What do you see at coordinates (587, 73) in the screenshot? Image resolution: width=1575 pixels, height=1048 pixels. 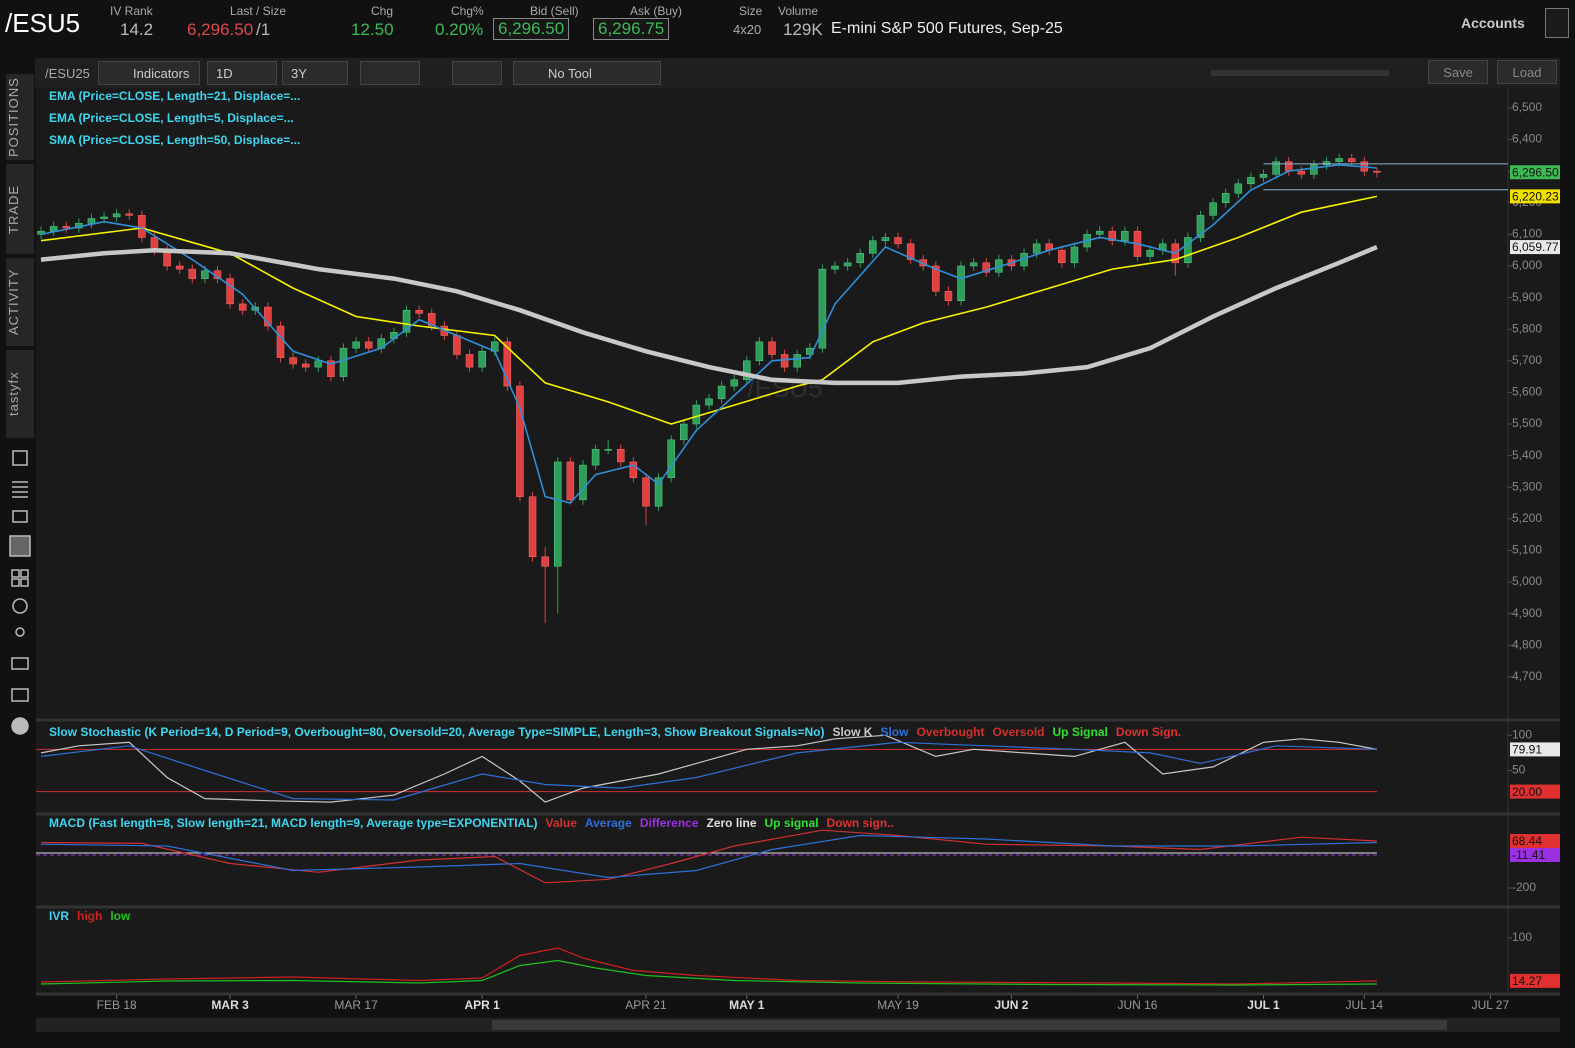 I see `tool: No Tool` at bounding box center [587, 73].